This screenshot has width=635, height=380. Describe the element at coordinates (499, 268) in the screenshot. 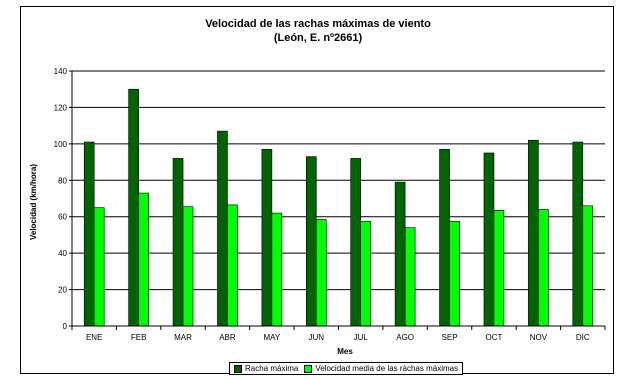

I see `bar-media-oct` at that location.